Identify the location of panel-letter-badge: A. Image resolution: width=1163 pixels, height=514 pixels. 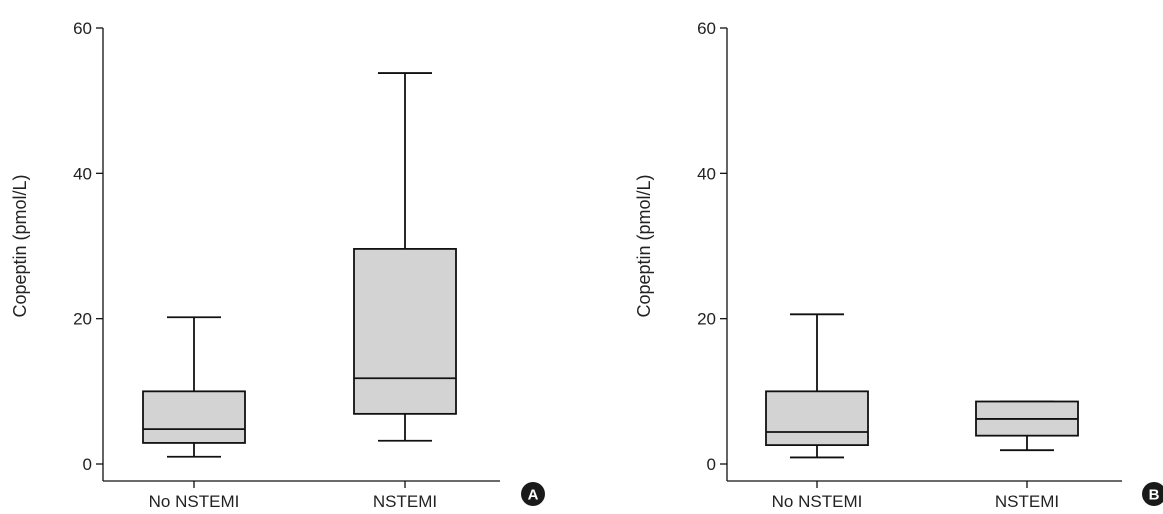
(533, 494).